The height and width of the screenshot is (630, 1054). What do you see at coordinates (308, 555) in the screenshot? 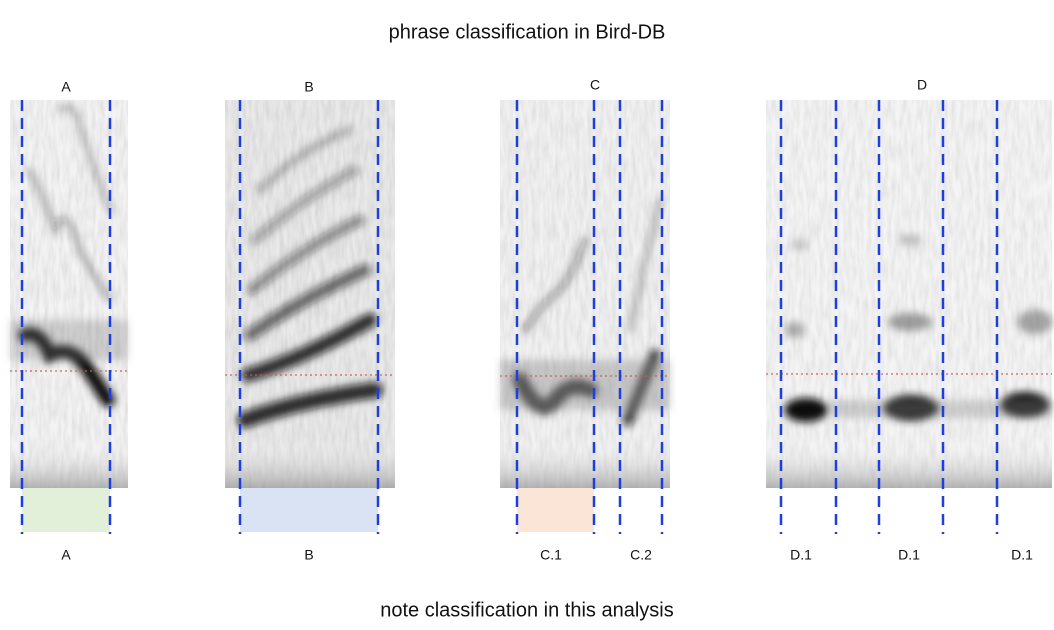
I see `note-label: B` at bounding box center [308, 555].